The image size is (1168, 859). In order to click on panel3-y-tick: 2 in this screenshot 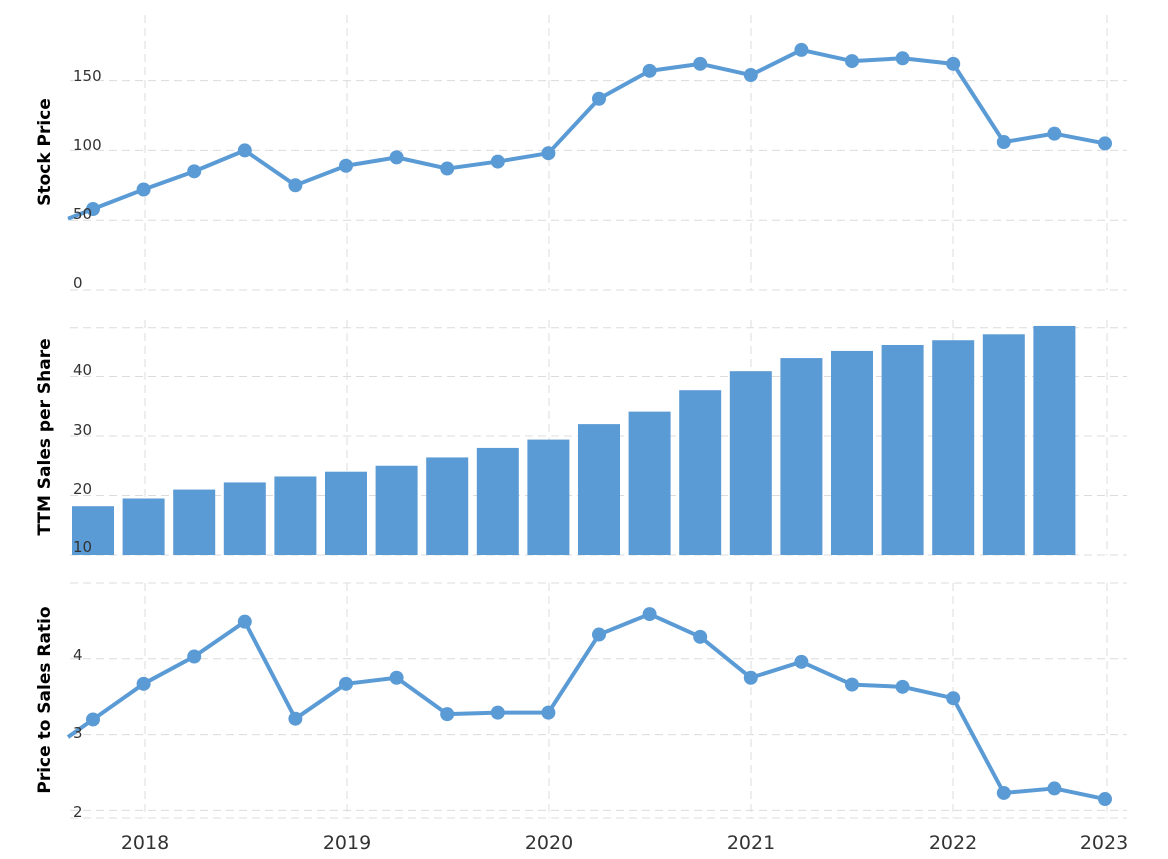, I will do `click(78, 812)`.